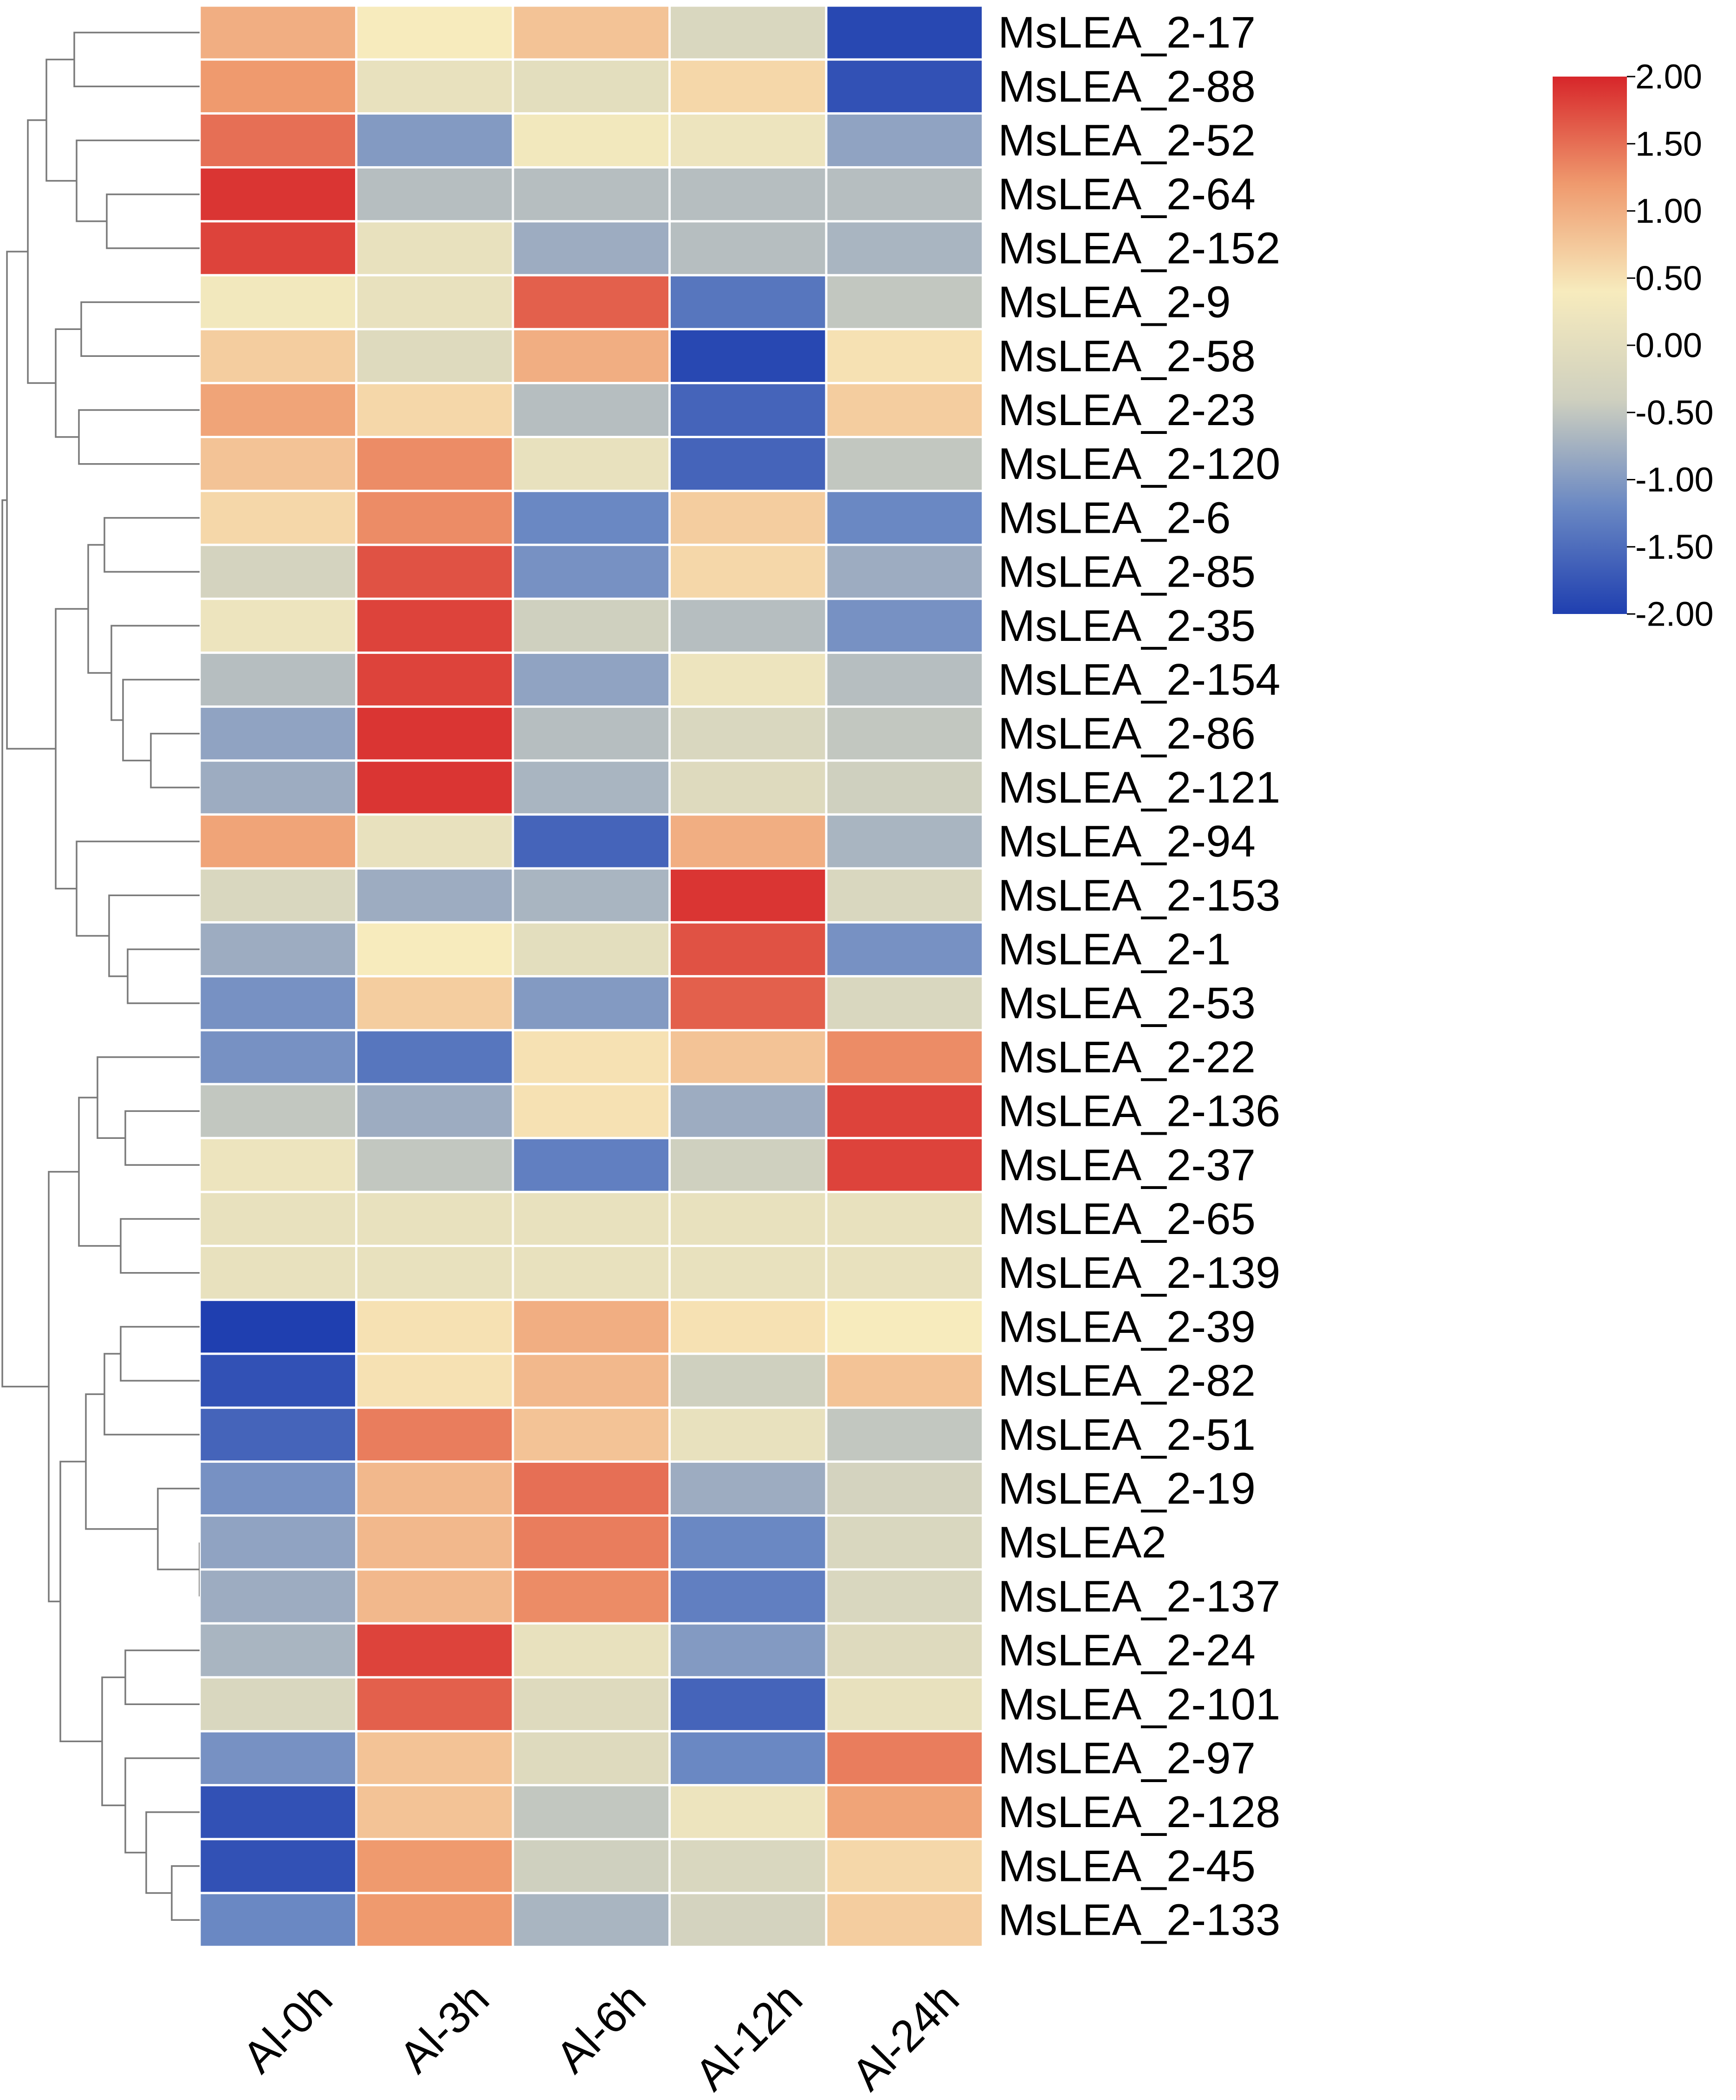 This screenshot has height=2100, width=1736. Describe the element at coordinates (1674, 547) in the screenshot. I see `colorbar-tick-label: -1.50` at that location.